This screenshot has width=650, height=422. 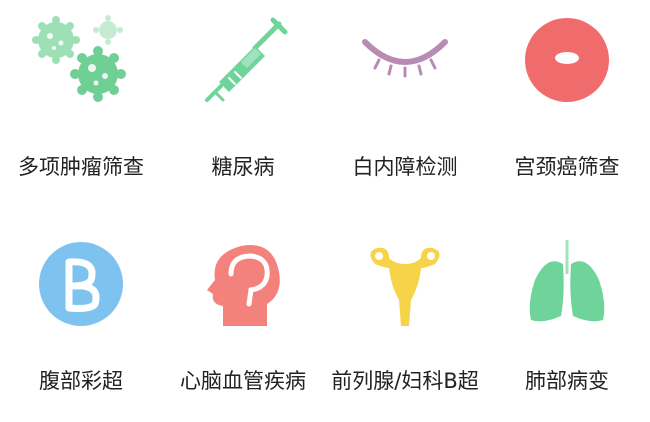 I want to click on b-ultrasound-icon, so click(x=81, y=284).